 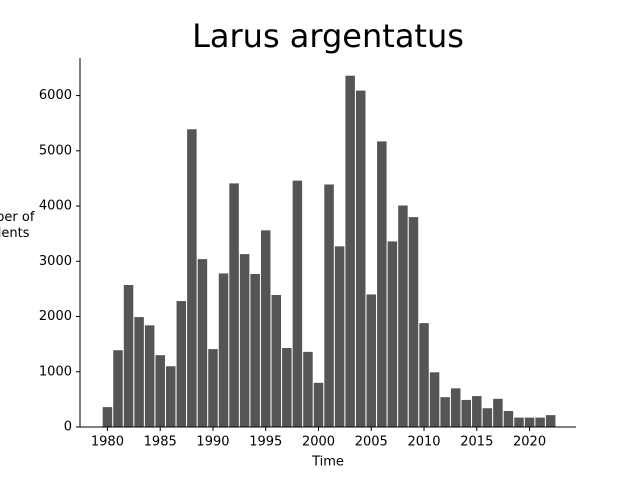 I want to click on y-tick-label: 4000, so click(x=55, y=206).